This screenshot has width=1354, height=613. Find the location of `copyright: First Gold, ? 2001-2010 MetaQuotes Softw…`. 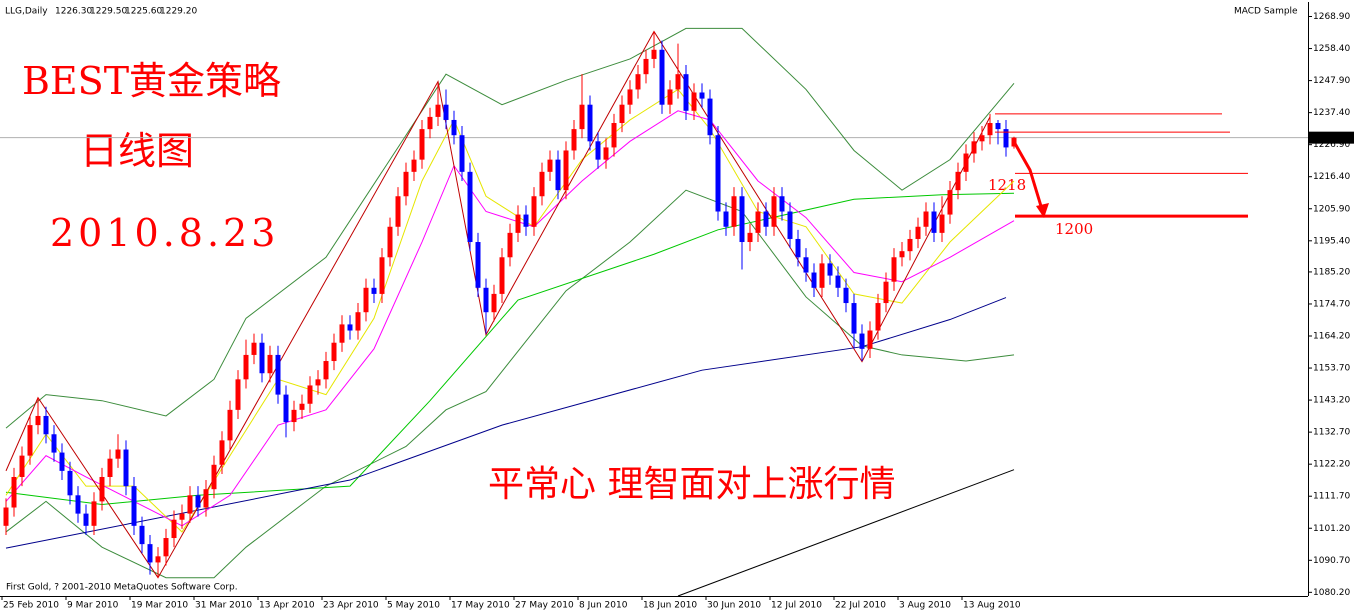

copyright: First Gold, ? 2001-2010 MetaQuotes Softw… is located at coordinates (122, 588).